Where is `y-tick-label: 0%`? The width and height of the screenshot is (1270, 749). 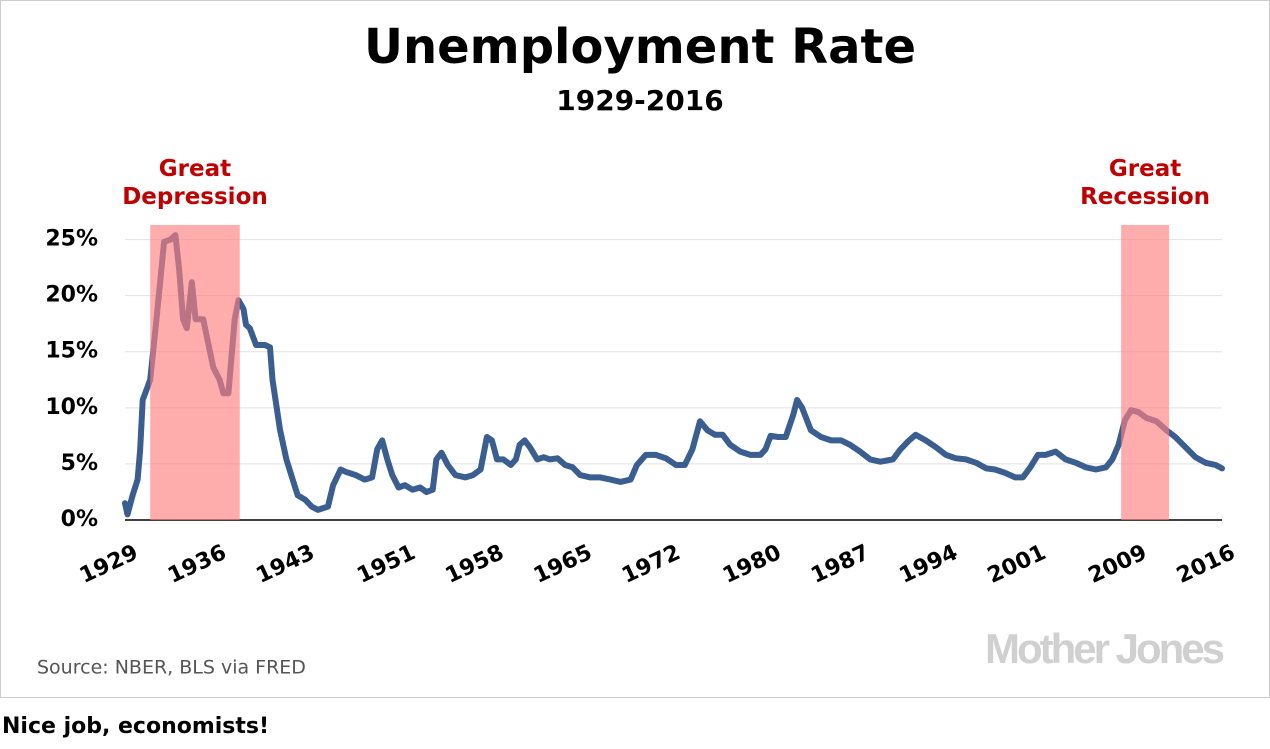 y-tick-label: 0% is located at coordinates (79, 519).